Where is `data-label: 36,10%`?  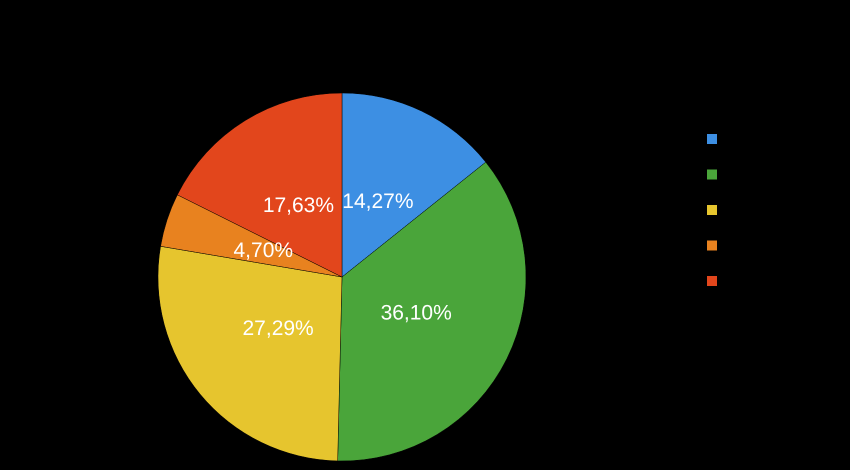 data-label: 36,10% is located at coordinates (416, 312).